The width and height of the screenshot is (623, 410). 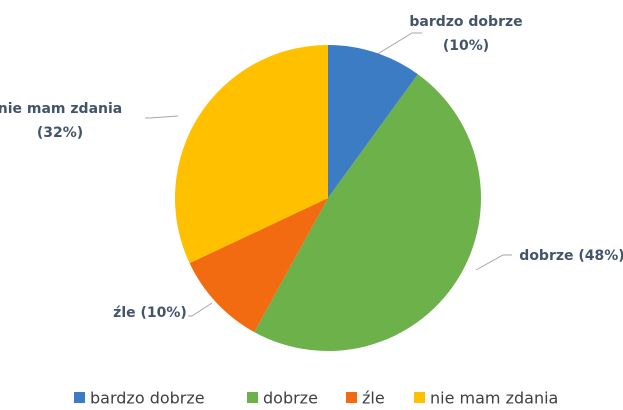 What do you see at coordinates (61, 109) in the screenshot?
I see `data-label-name: nie mam zdania` at bounding box center [61, 109].